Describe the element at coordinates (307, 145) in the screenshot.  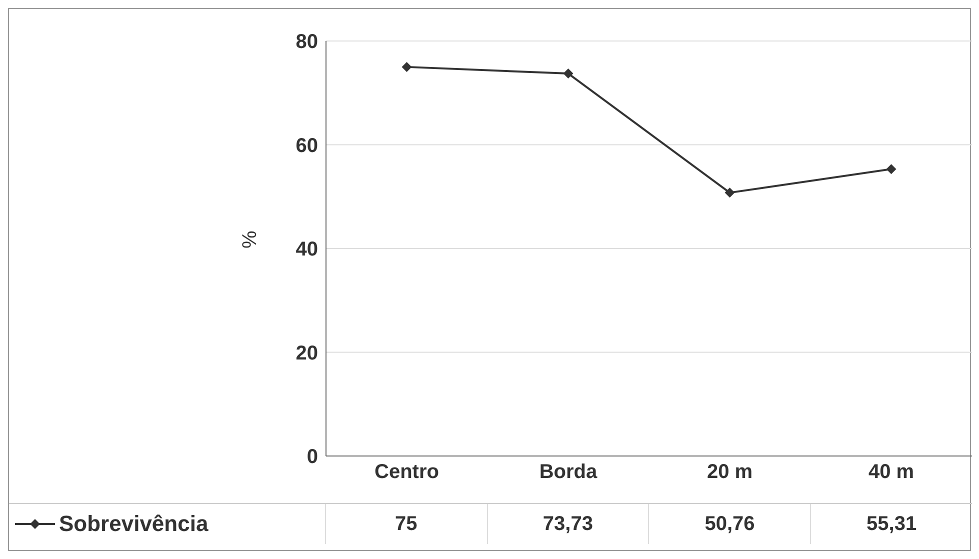
I see `y-tick-label: 60` at that location.